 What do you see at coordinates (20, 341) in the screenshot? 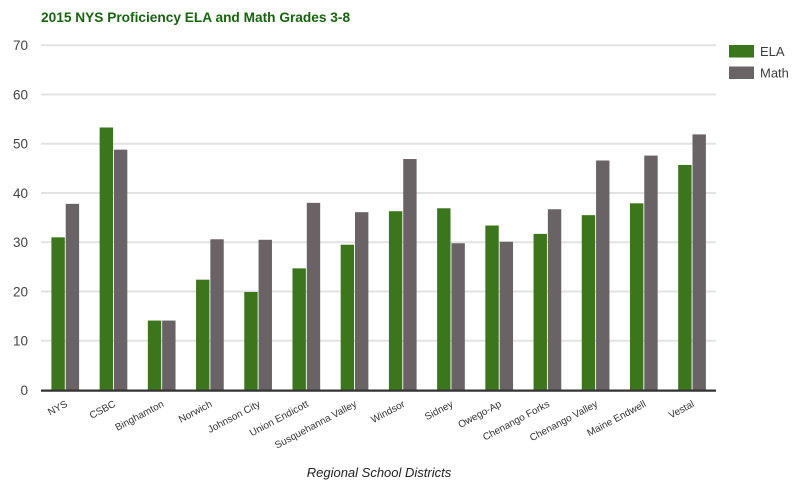
I see `svg-text: 10` at bounding box center [20, 341].